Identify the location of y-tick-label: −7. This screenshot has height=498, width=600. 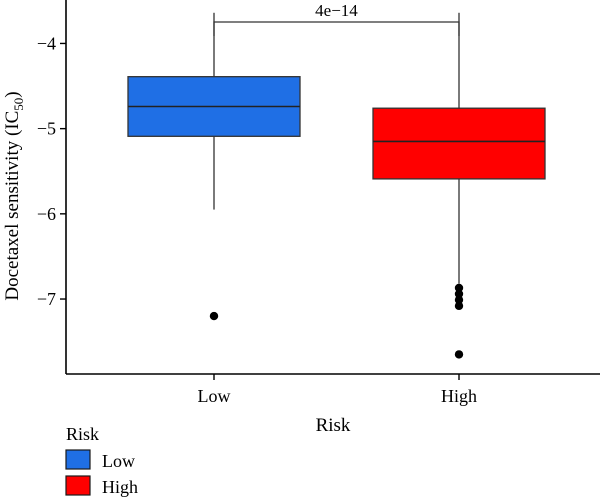
(46, 299).